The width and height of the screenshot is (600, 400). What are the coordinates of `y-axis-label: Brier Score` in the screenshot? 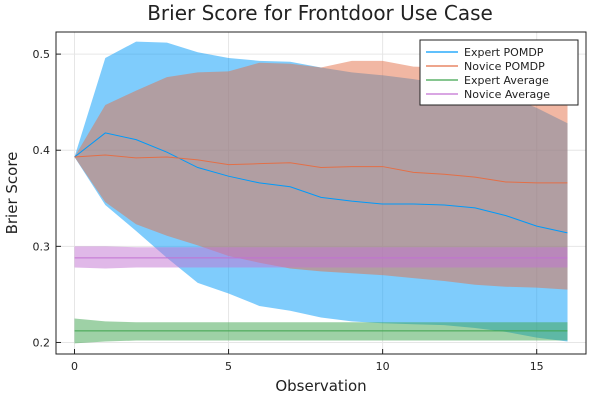 It's located at (12, 193).